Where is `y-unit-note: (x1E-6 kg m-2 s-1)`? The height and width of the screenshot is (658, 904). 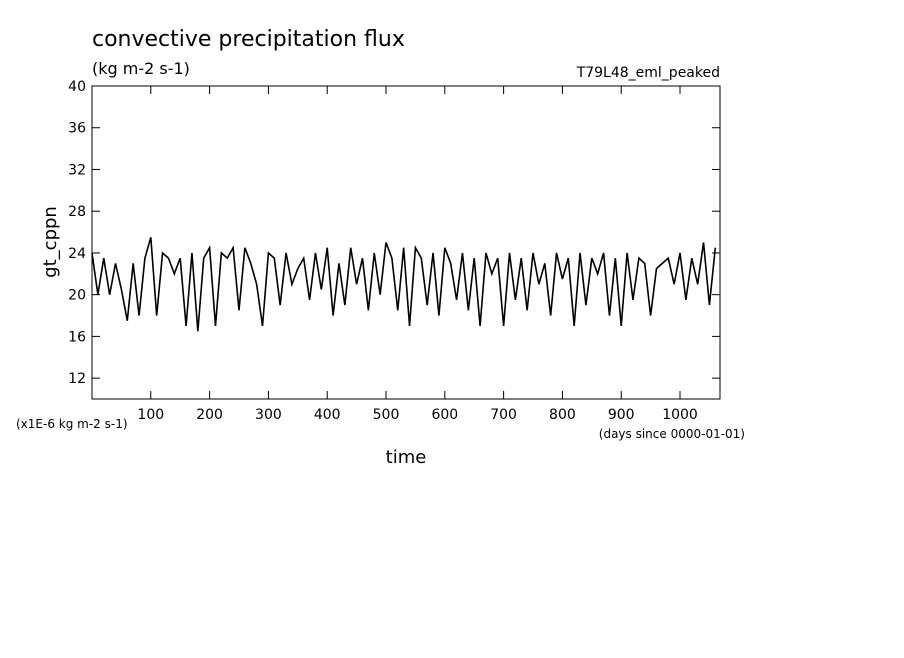
y-unit-note: (x1E-6 kg m-2 s-1) is located at coordinates (72, 424).